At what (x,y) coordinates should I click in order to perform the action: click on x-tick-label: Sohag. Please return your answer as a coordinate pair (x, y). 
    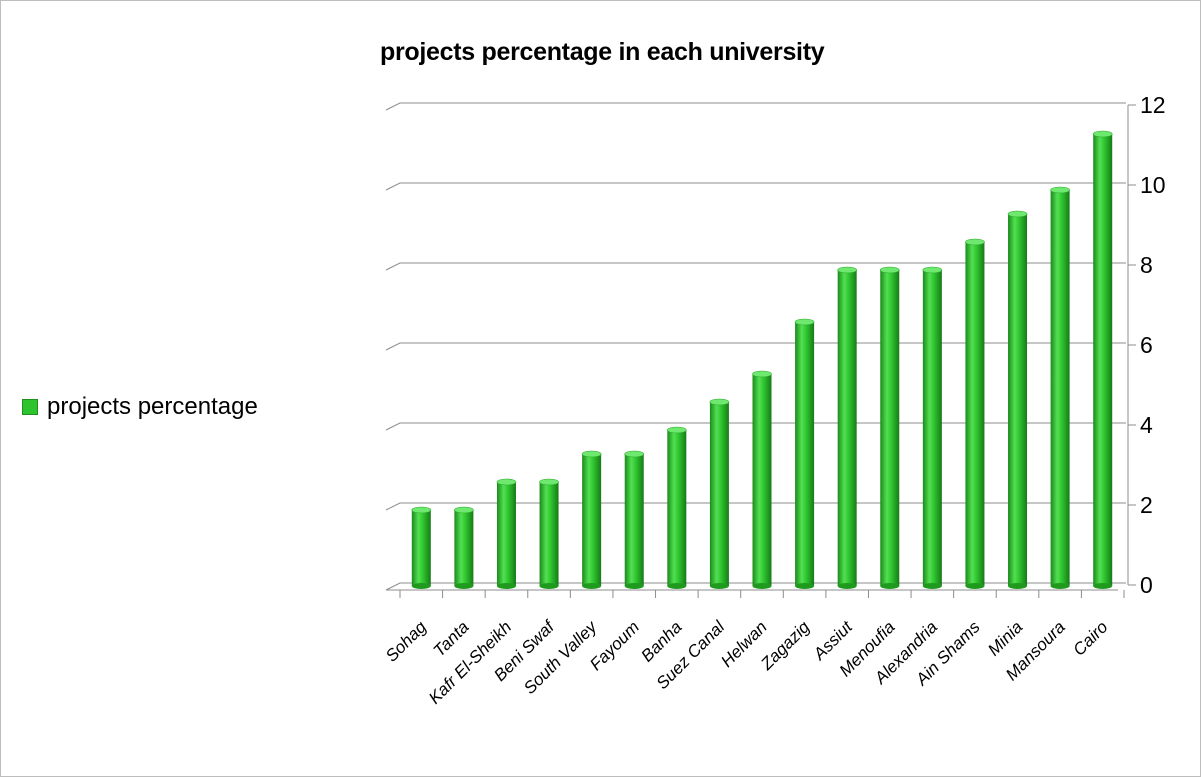
    Looking at the image, I should click on (406, 641).